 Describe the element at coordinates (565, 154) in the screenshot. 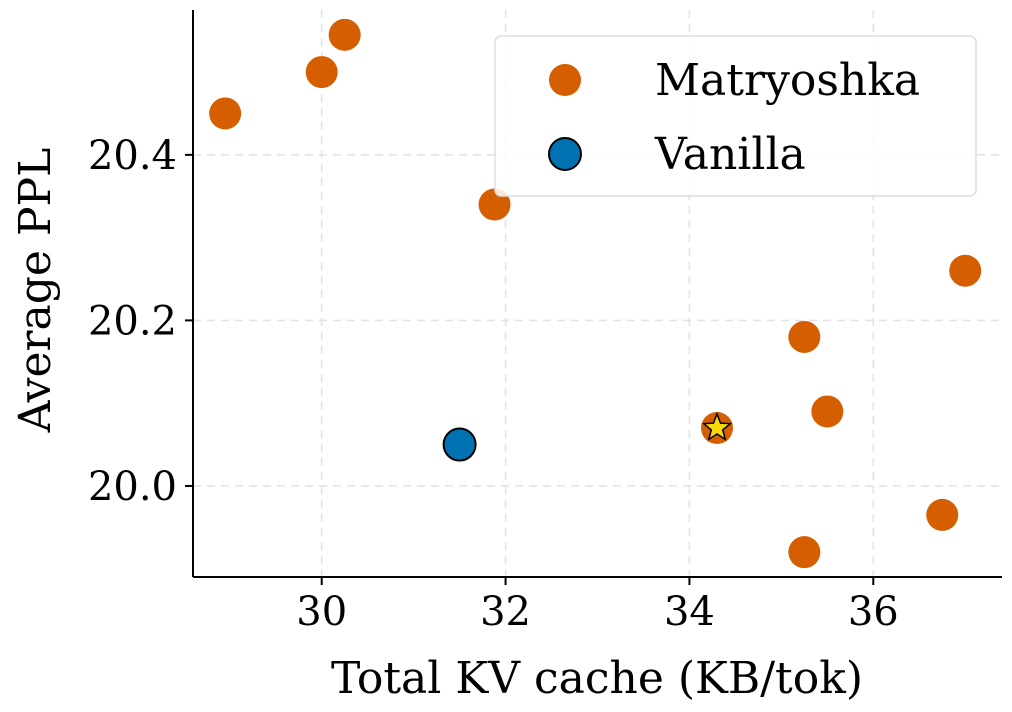

I see `legend-marker-vanilla` at that location.